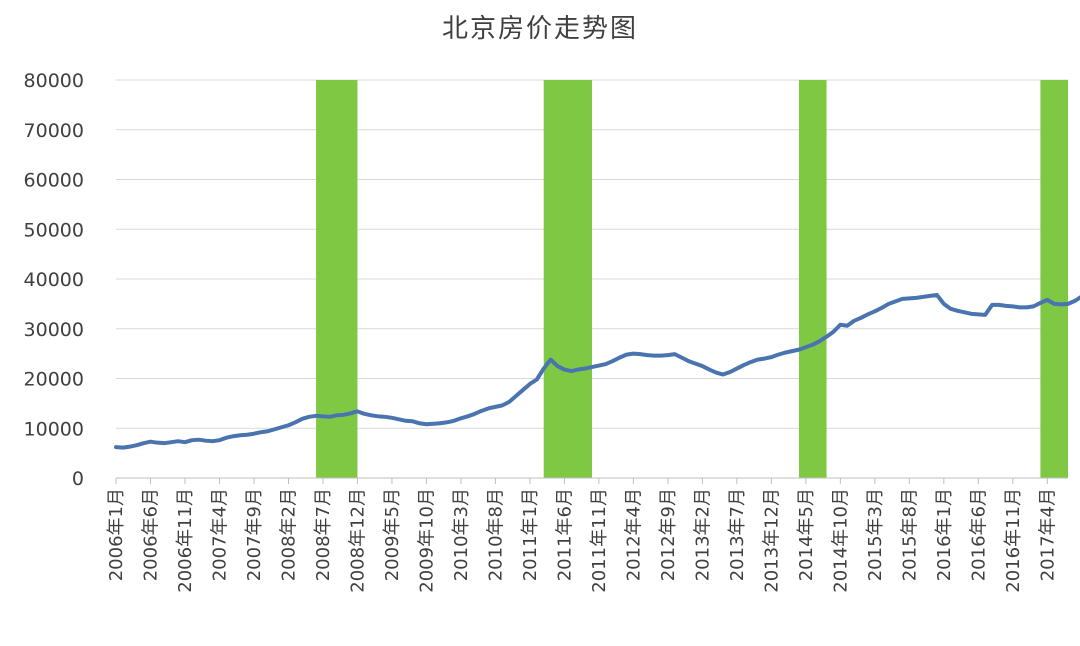  I want to click on x-tick-label: 2016年6月, so click(978, 534).